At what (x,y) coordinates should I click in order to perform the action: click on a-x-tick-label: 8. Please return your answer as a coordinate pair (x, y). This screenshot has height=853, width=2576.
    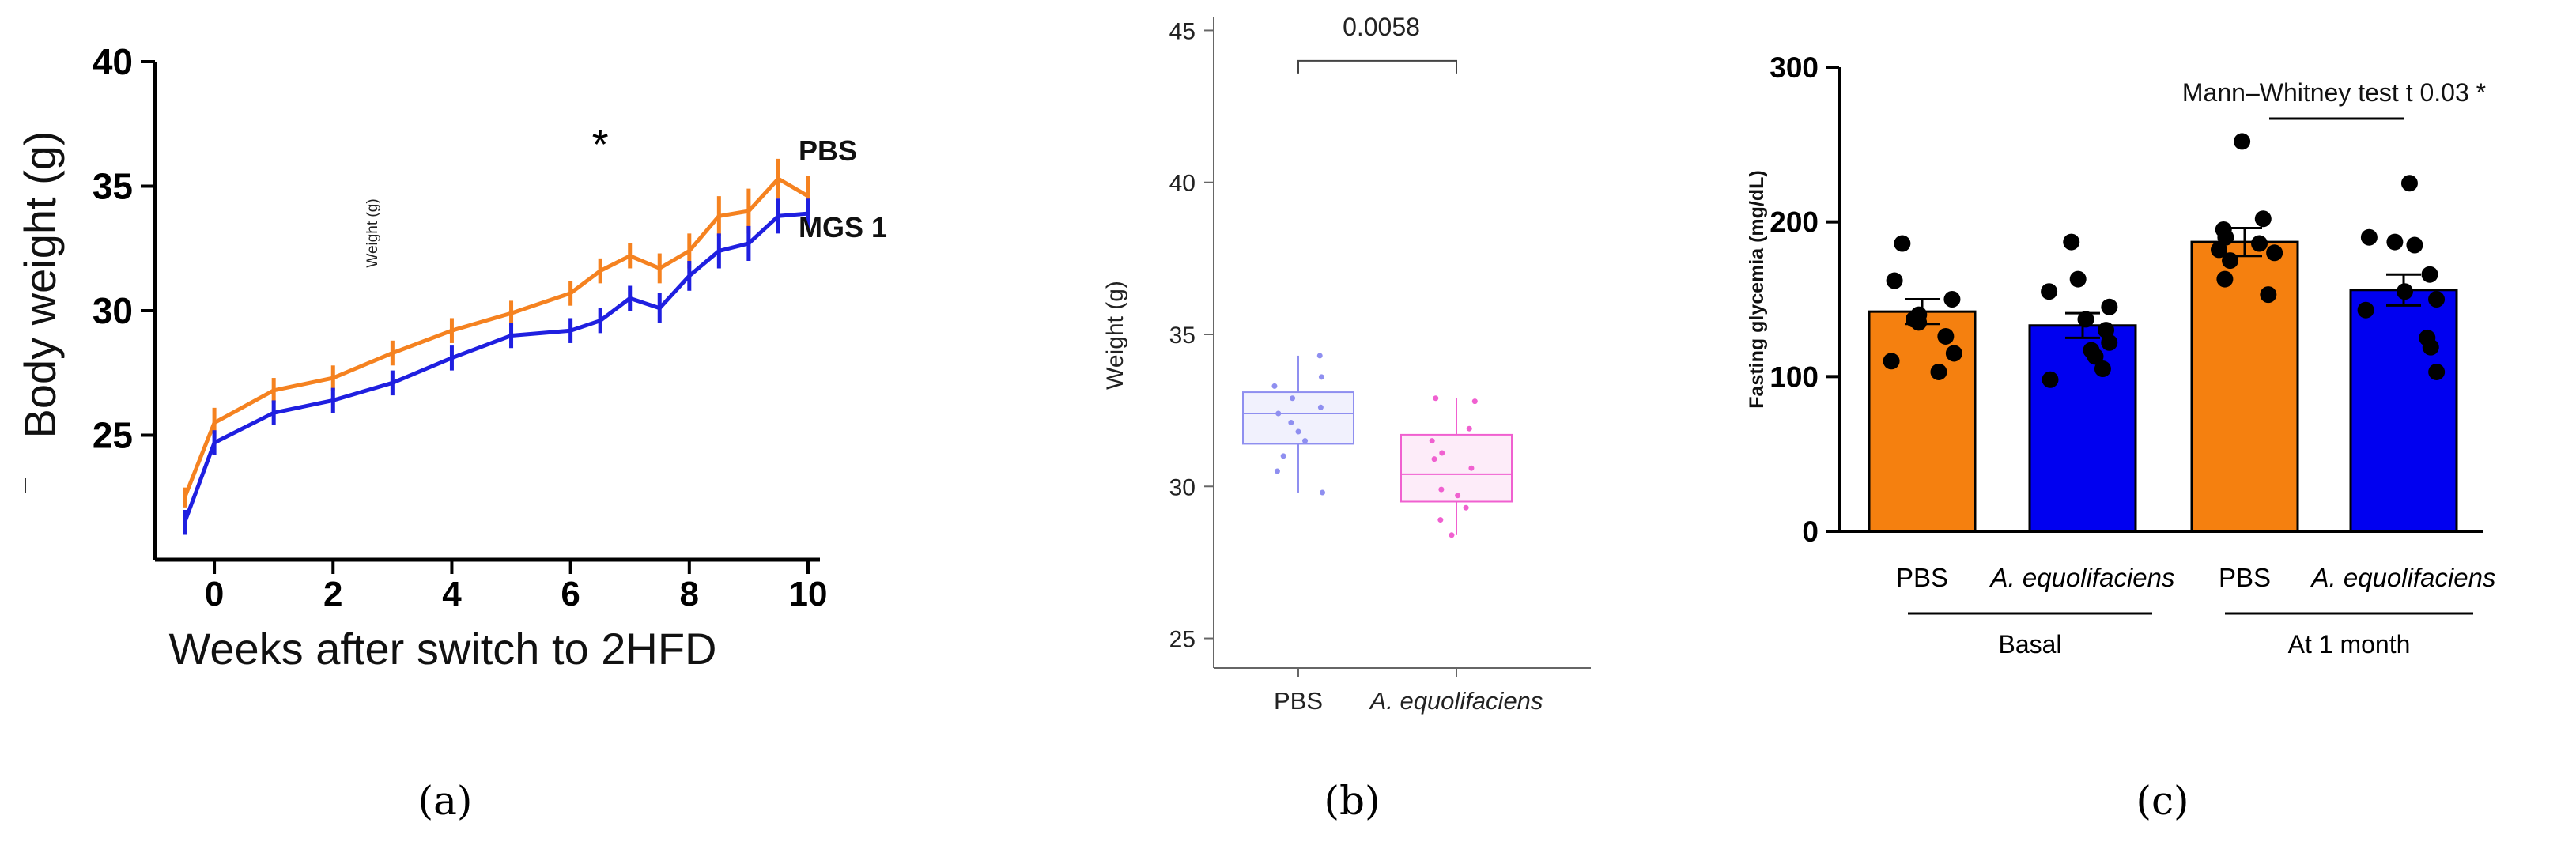
    Looking at the image, I should click on (689, 594).